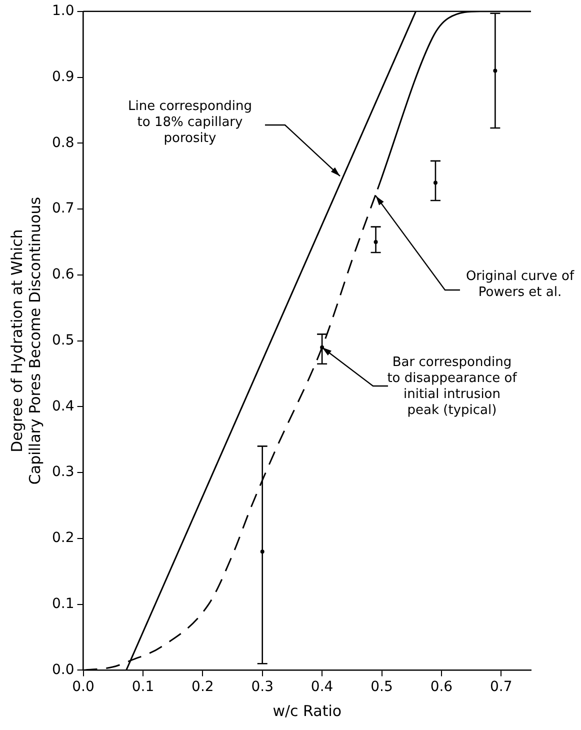 The image size is (581, 730). I want to click on x-tick-label: 0.2, so click(203, 687).